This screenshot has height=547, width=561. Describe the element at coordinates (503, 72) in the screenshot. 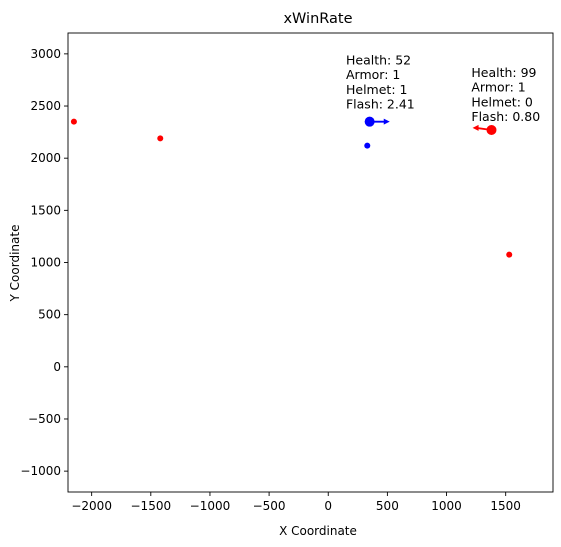

I see `annotation-line: Health: 99` at that location.